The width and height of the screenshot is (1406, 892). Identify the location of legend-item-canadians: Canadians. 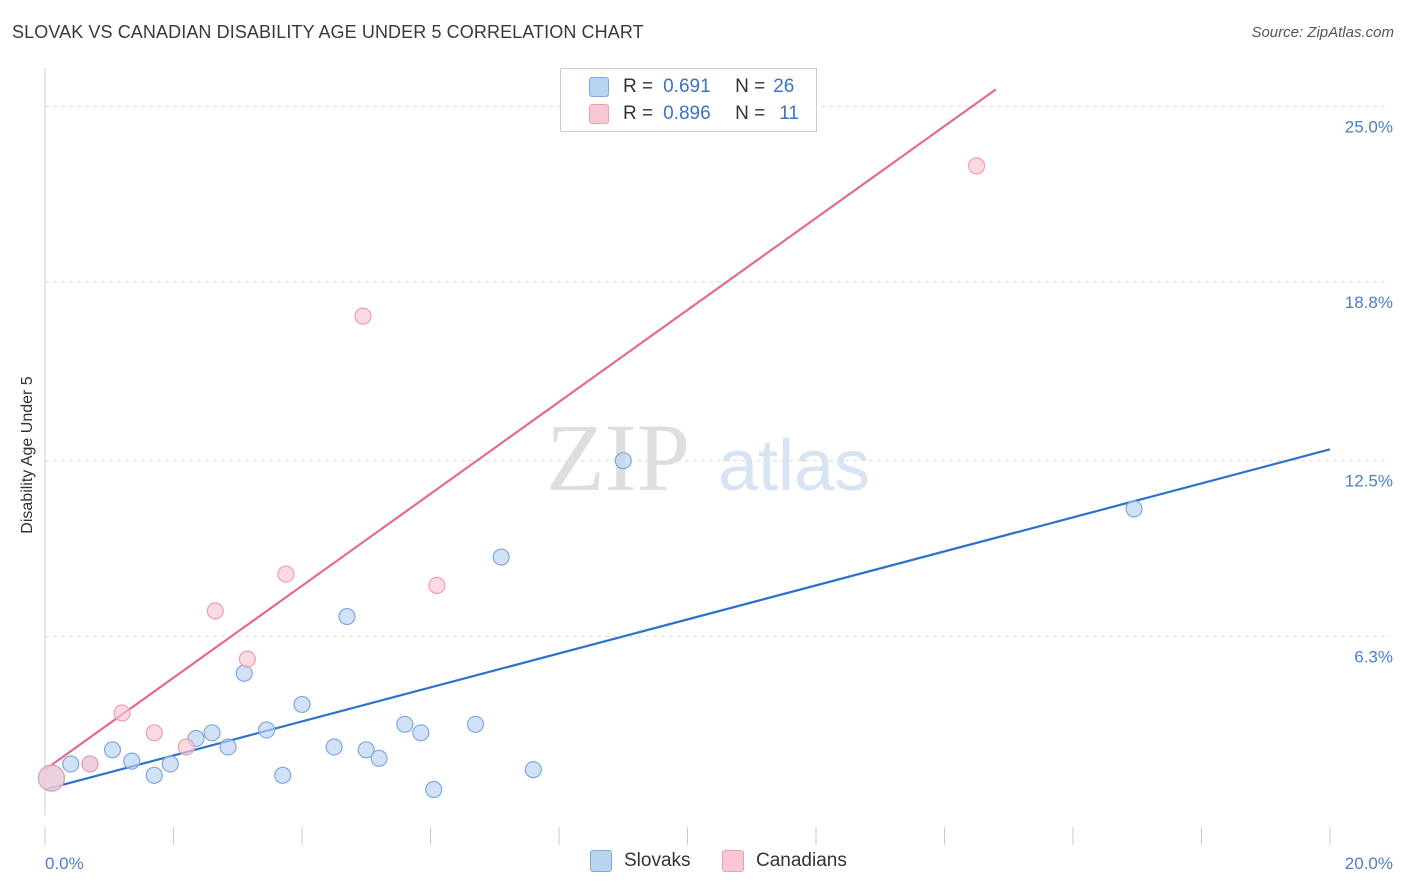
(784, 861).